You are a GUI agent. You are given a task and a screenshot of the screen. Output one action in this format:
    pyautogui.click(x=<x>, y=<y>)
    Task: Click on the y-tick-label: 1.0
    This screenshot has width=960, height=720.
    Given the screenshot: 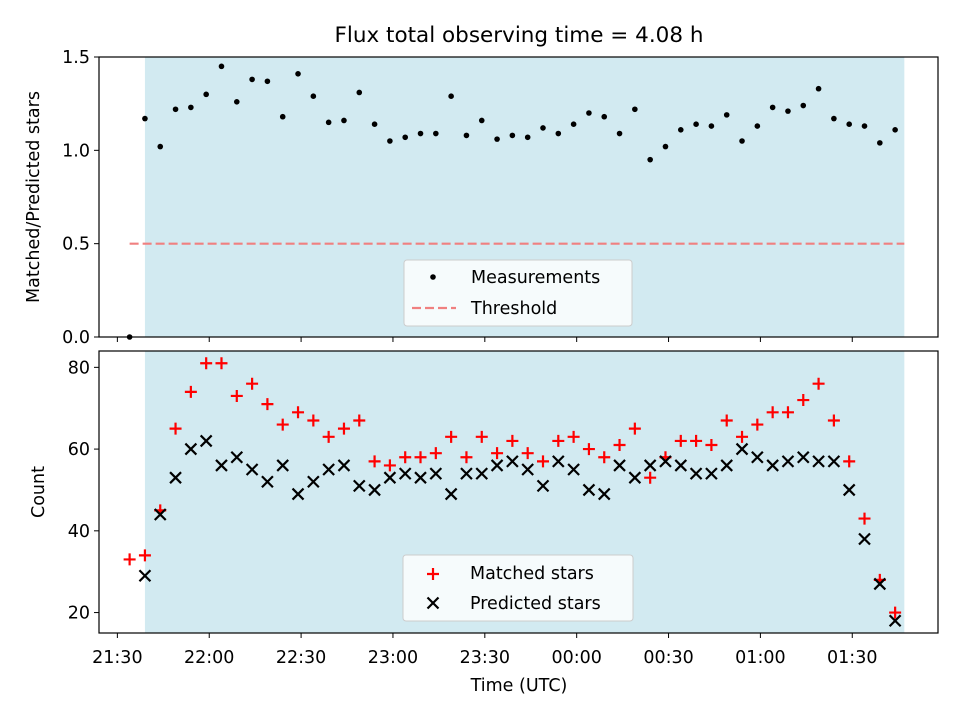 What is the action you would take?
    pyautogui.click(x=76, y=151)
    